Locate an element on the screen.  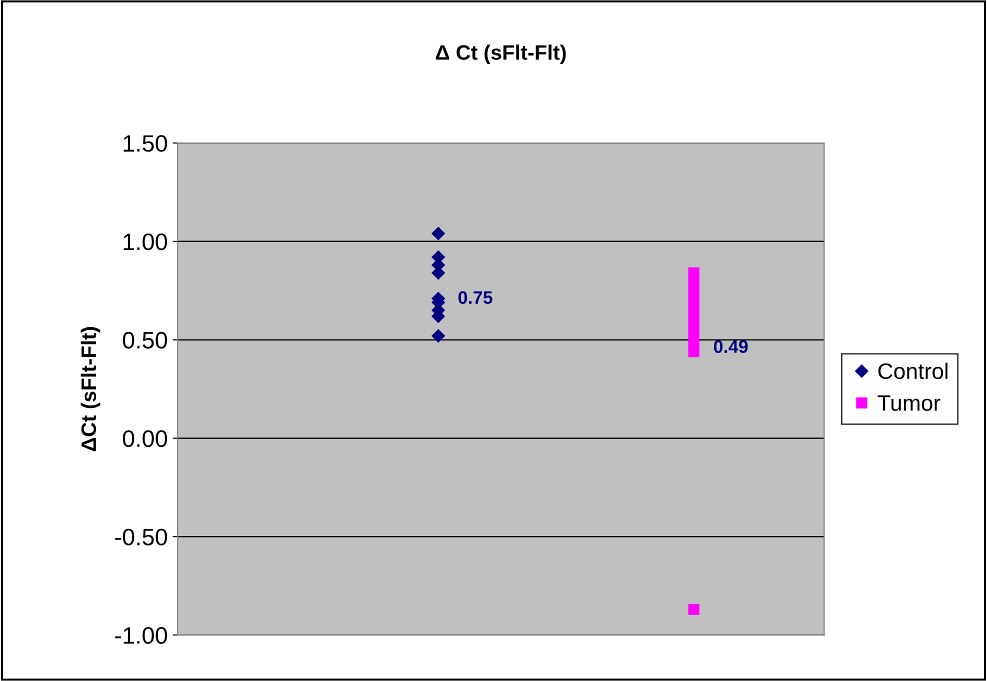
y-tick-label: 0.50 is located at coordinates (145, 340).